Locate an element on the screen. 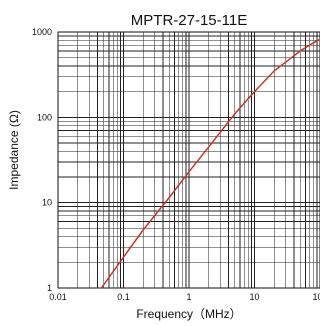 This screenshot has height=326, width=320. x-tick-label: 10 is located at coordinates (254, 297).